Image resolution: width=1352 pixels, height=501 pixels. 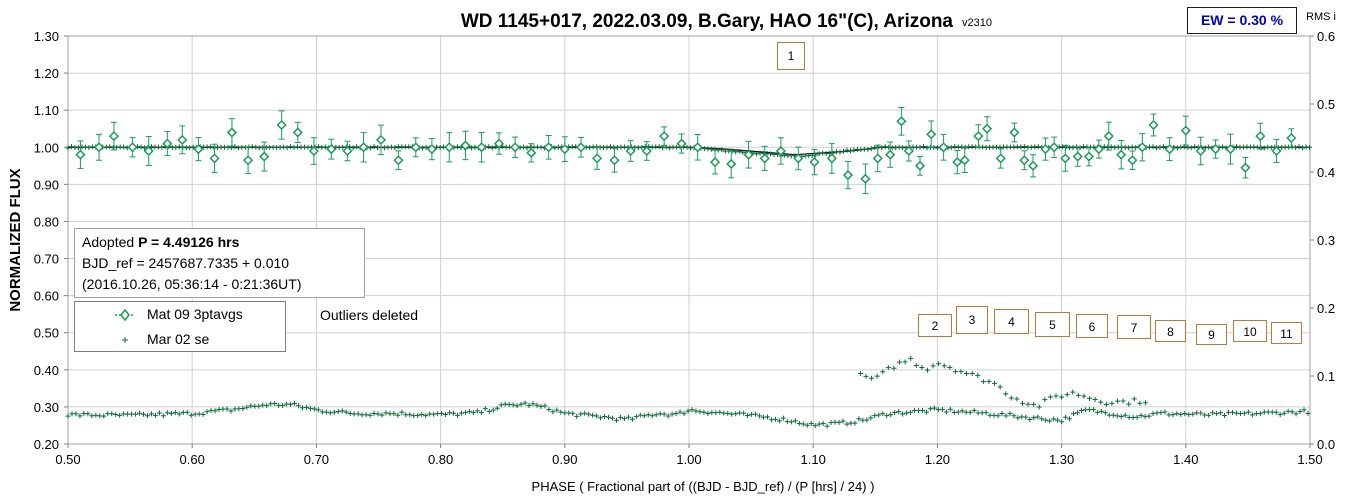 I want to click on ew-badge: EW = 0.30 %, so click(x=1242, y=20).